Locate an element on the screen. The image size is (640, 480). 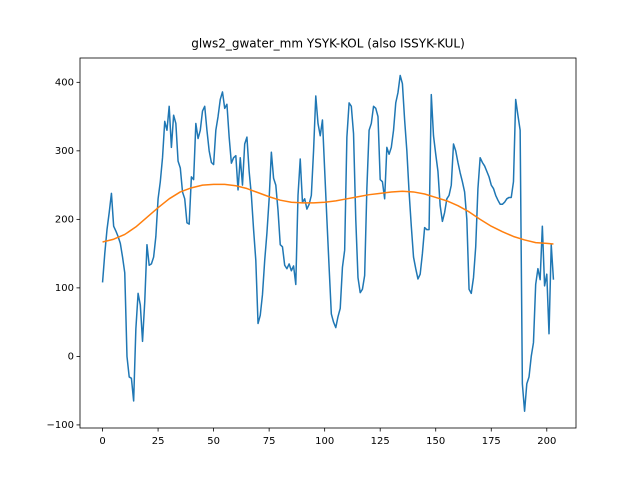
x-tick-label: 200 is located at coordinates (546, 441).